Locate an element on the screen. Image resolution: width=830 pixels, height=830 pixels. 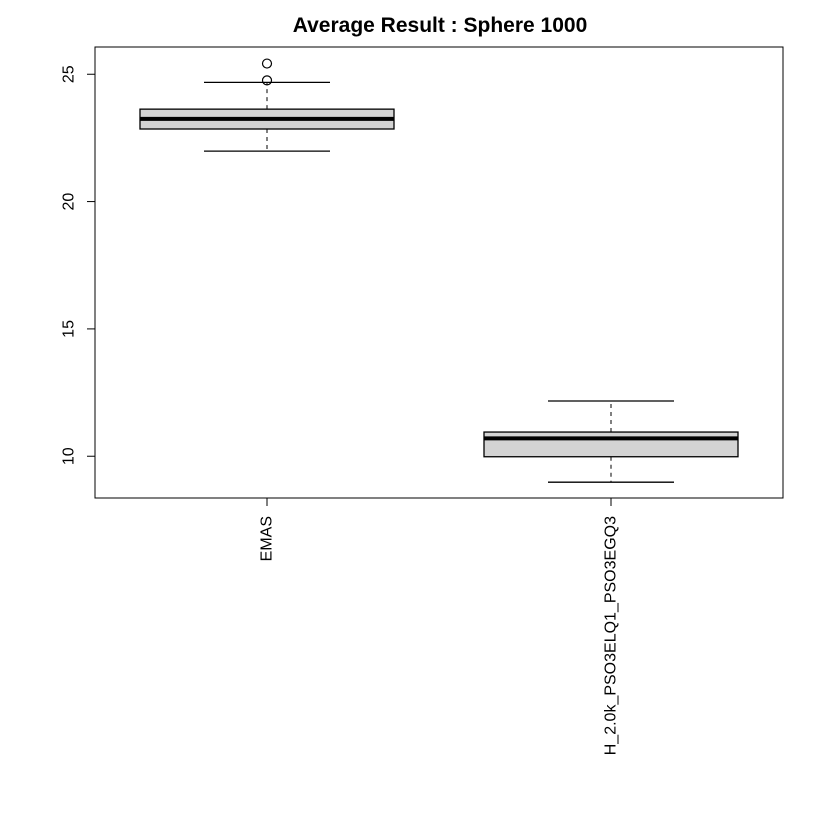
iqr-box is located at coordinates (611, 444).